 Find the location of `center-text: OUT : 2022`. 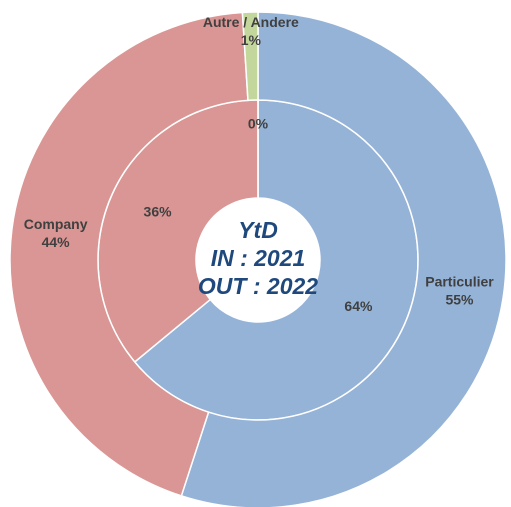

center-text: OUT : 2022 is located at coordinates (258, 286).